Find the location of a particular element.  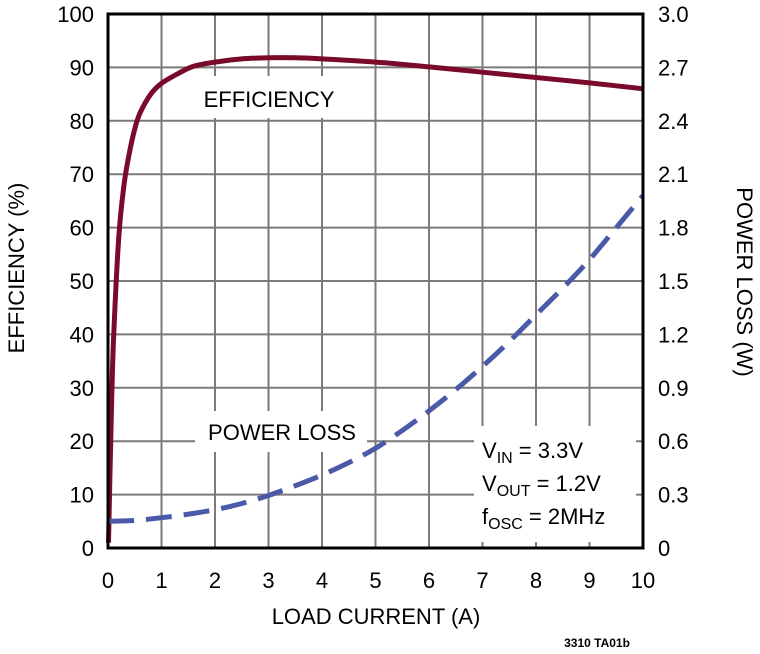

y2-tick-label: 0 is located at coordinates (664, 548).